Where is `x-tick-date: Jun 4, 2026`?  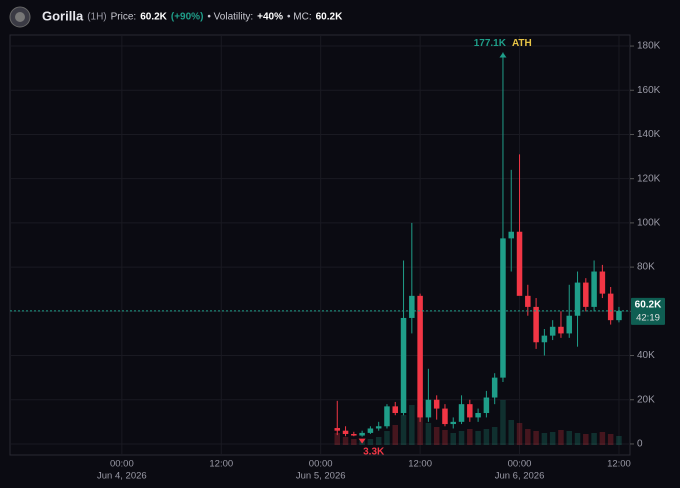 x-tick-date: Jun 4, 2026 is located at coordinates (122, 476).